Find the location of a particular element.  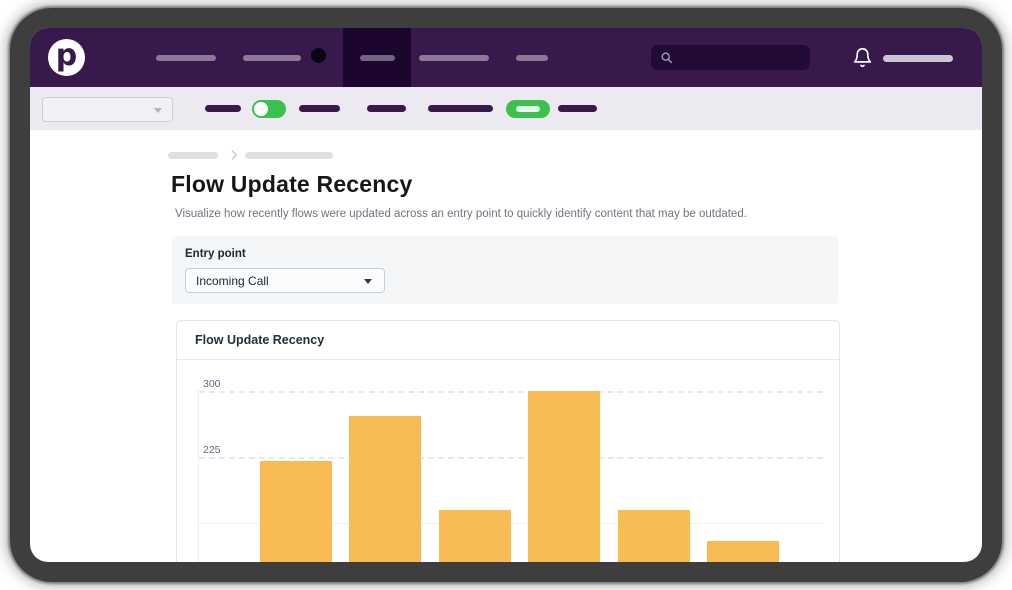

top-nav-bar: p is located at coordinates (506, 57).